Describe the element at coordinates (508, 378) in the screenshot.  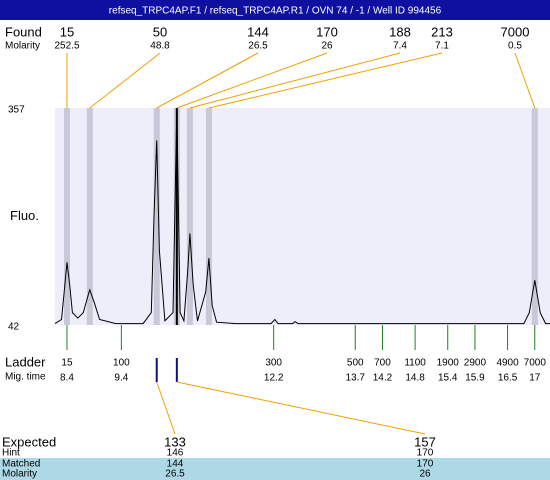
I see `ladder-time: 16.5` at that location.